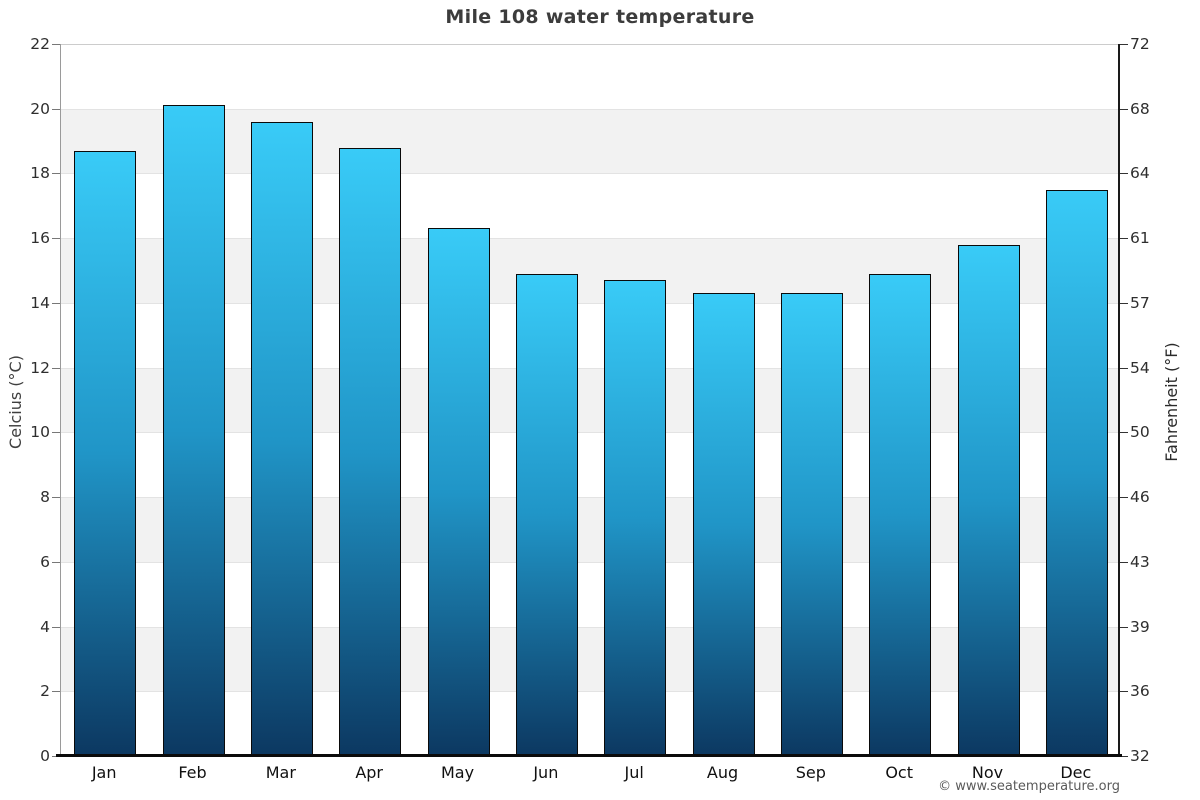 This screenshot has height=800, width=1200. I want to click on x-label-jun: Jun, so click(546, 772).